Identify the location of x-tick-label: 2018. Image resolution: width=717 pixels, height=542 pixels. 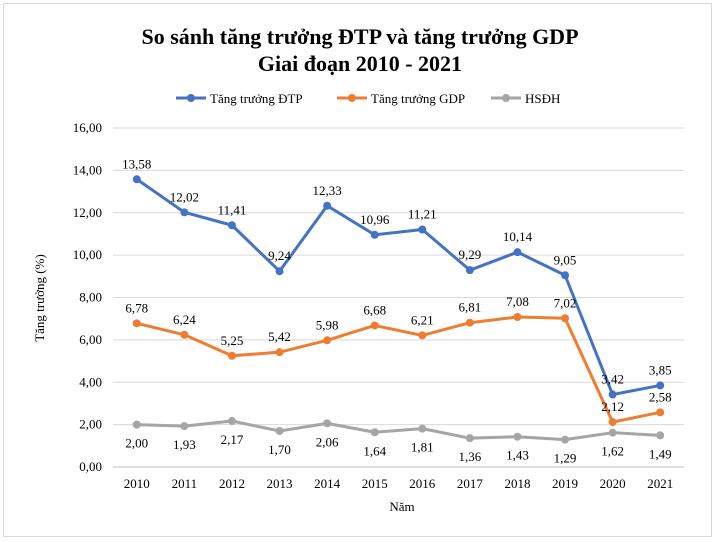
(517, 483).